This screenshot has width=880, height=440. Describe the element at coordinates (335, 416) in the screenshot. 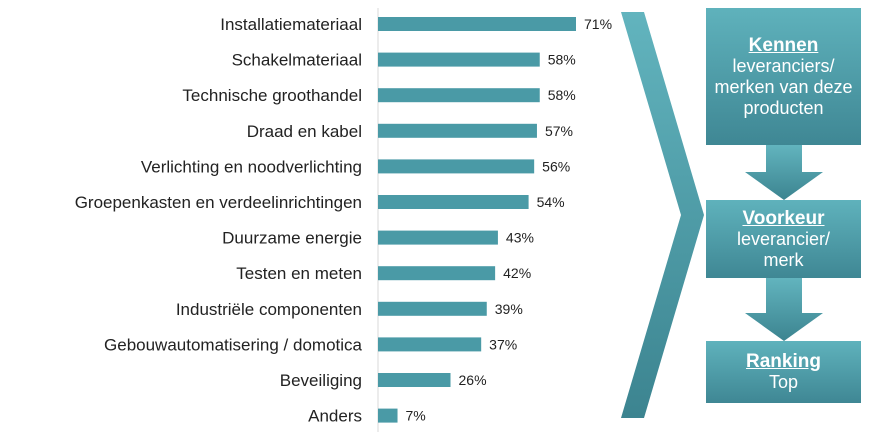

I see `category-label: Anders` at that location.